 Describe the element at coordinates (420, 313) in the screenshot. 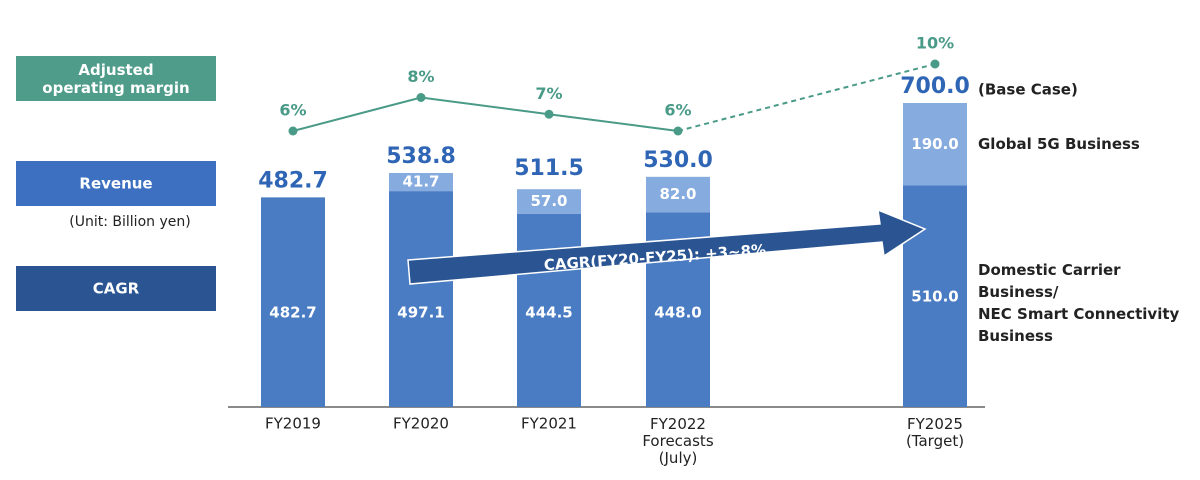

I see `value-label: 497.1` at that location.